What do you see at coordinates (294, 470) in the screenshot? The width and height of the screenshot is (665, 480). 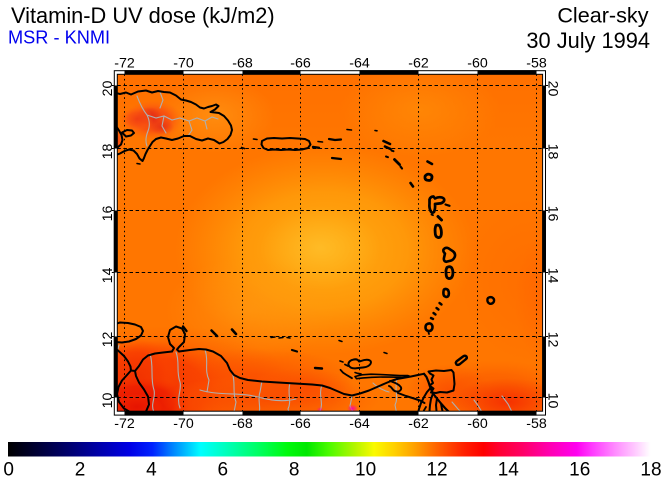 I see `svg-text: 8` at bounding box center [294, 470].